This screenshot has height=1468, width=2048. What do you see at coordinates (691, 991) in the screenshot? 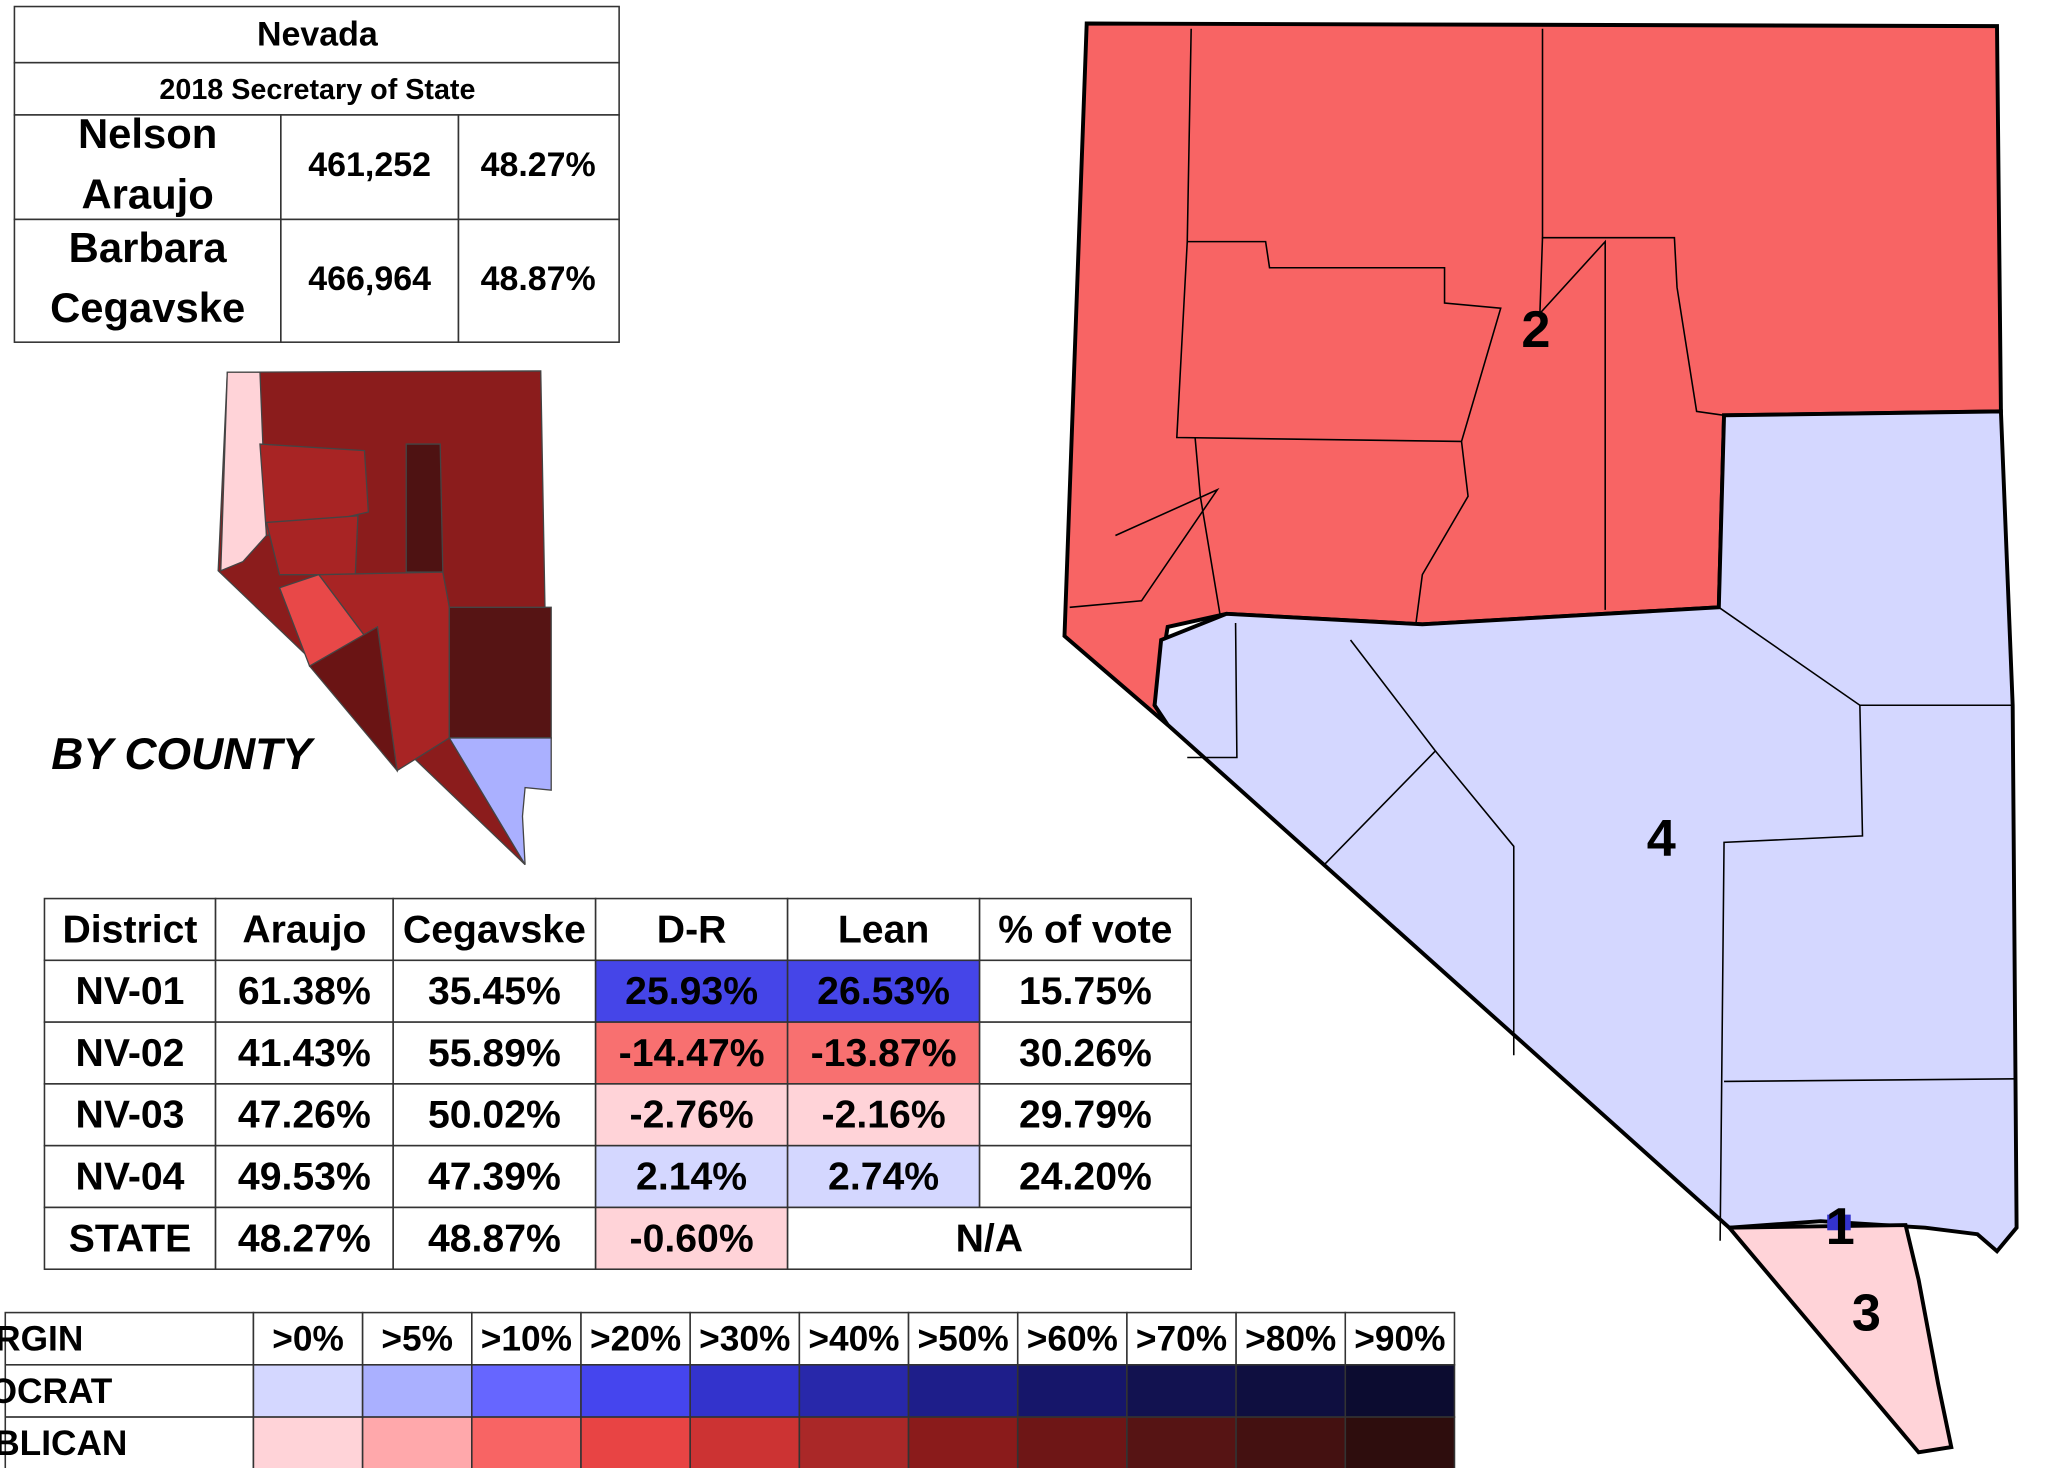
I see `table-value: 25.93%` at bounding box center [691, 991].